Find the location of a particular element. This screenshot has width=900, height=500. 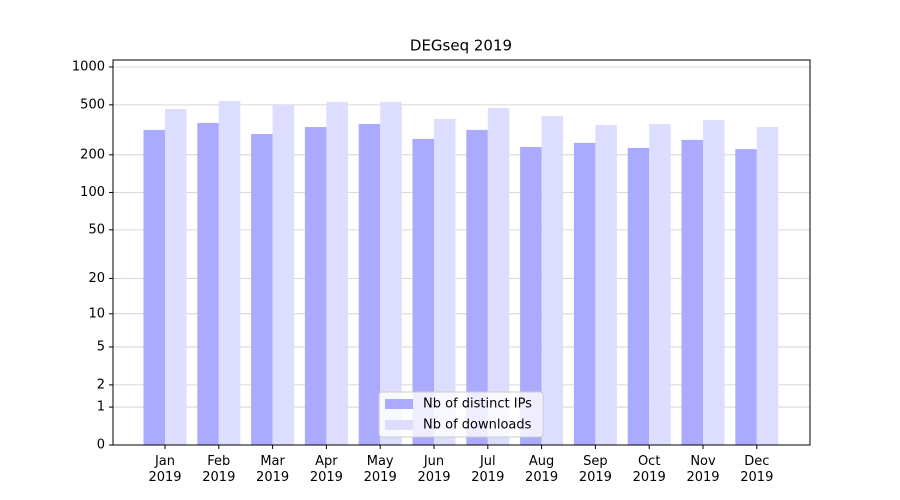

x-tick-label: Jul 2019 is located at coordinates (488, 469).